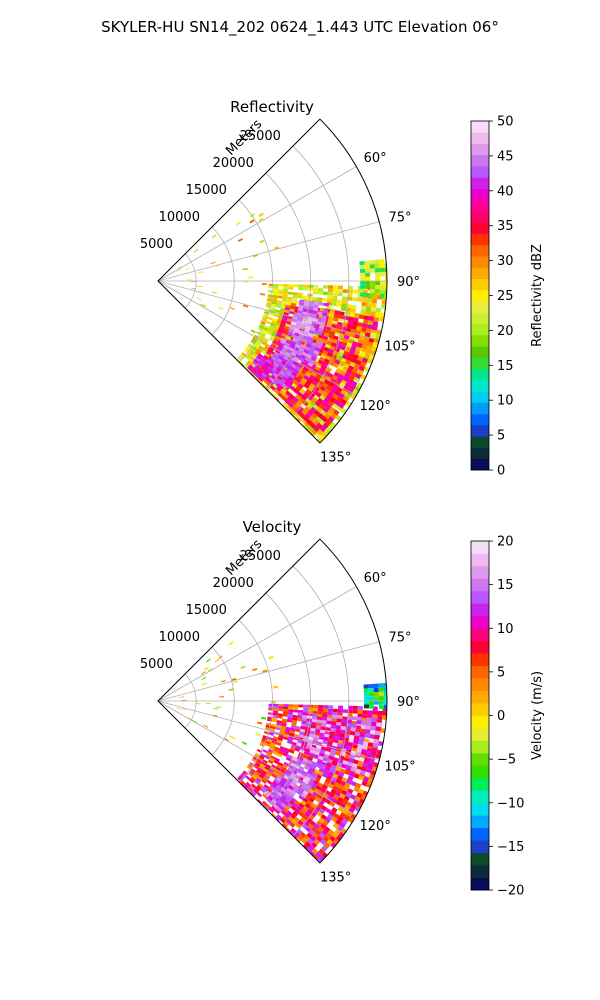 This screenshot has width=600, height=1000. What do you see at coordinates (375, 406) in the screenshot?
I see `azimuth-tick-label: 120°` at bounding box center [375, 406].